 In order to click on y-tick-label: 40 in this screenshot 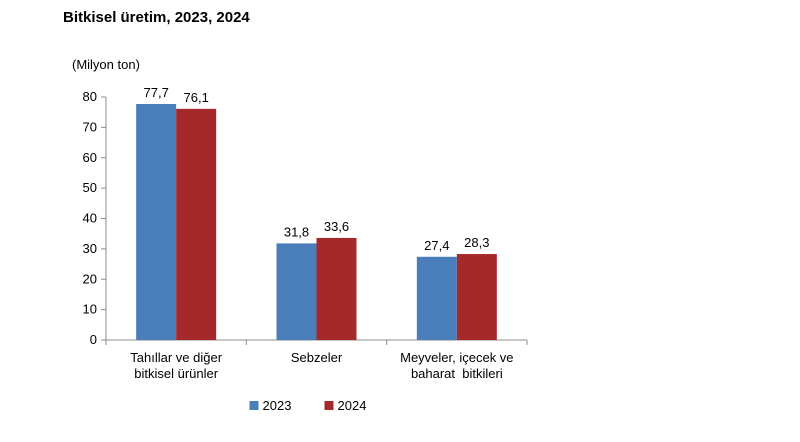, I will do `click(90, 218)`.